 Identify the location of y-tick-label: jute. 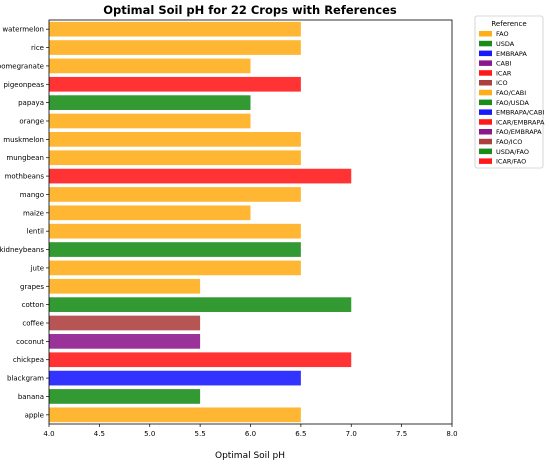
(37, 268).